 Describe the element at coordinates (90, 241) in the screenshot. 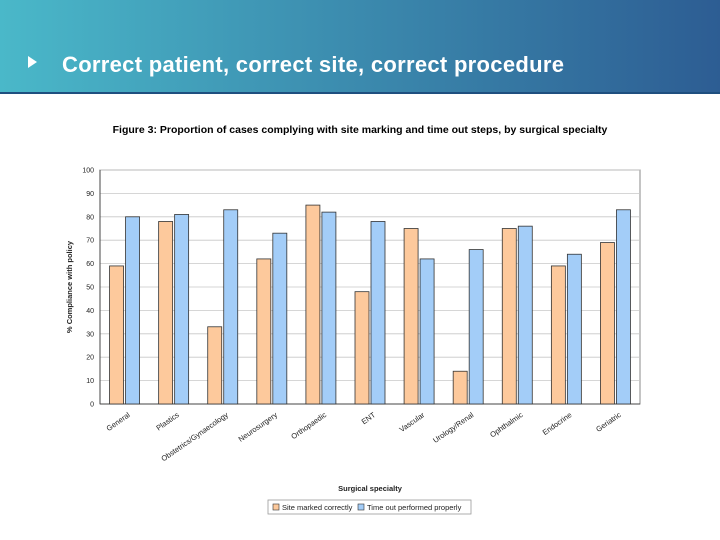

I see `y-tick-label: 70` at that location.